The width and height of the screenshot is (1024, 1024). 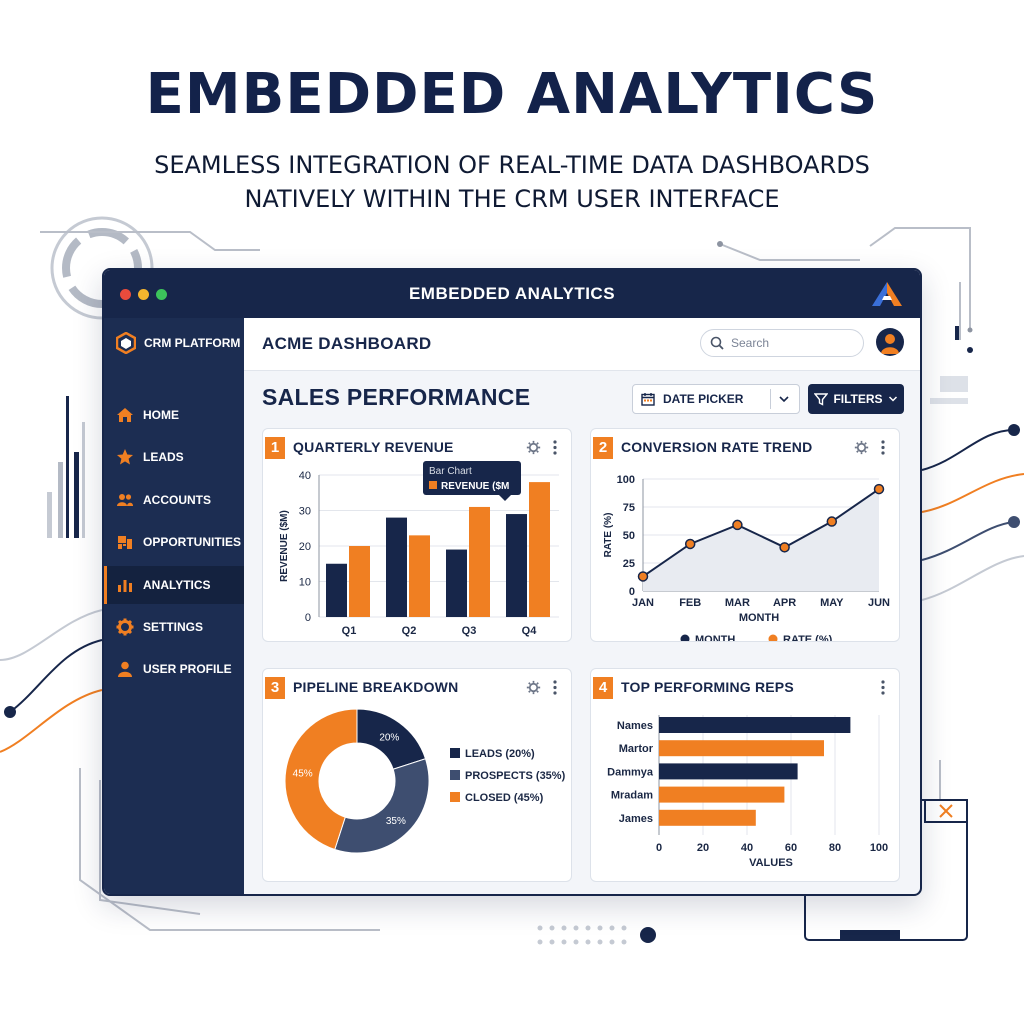 I want to click on avatar, so click(x=890, y=342).